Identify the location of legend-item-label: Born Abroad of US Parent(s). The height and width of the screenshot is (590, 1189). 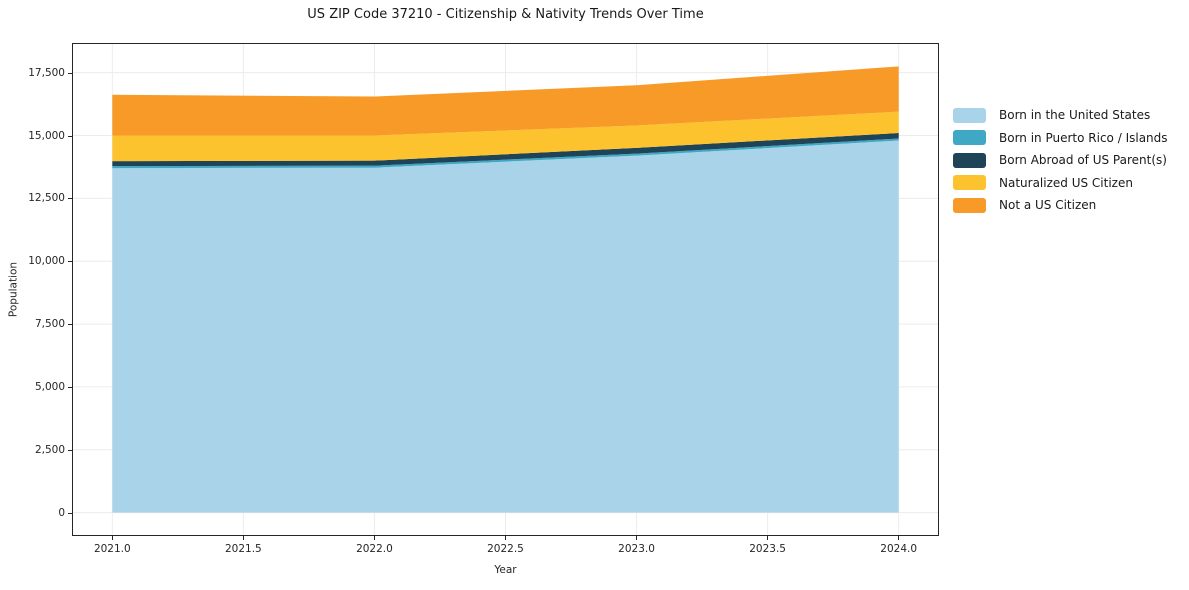
(1083, 160).